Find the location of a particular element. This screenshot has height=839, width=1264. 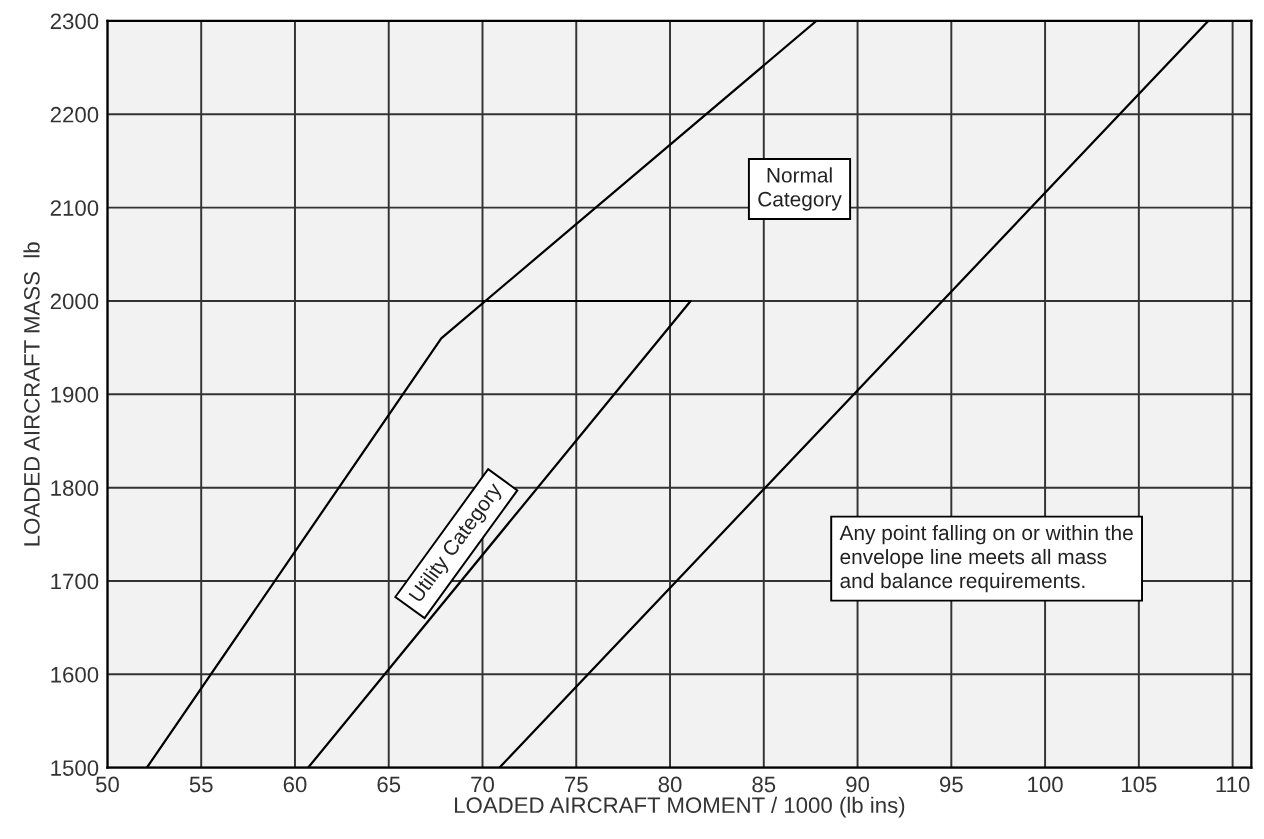

x-tick-label: 70 is located at coordinates (482, 784).